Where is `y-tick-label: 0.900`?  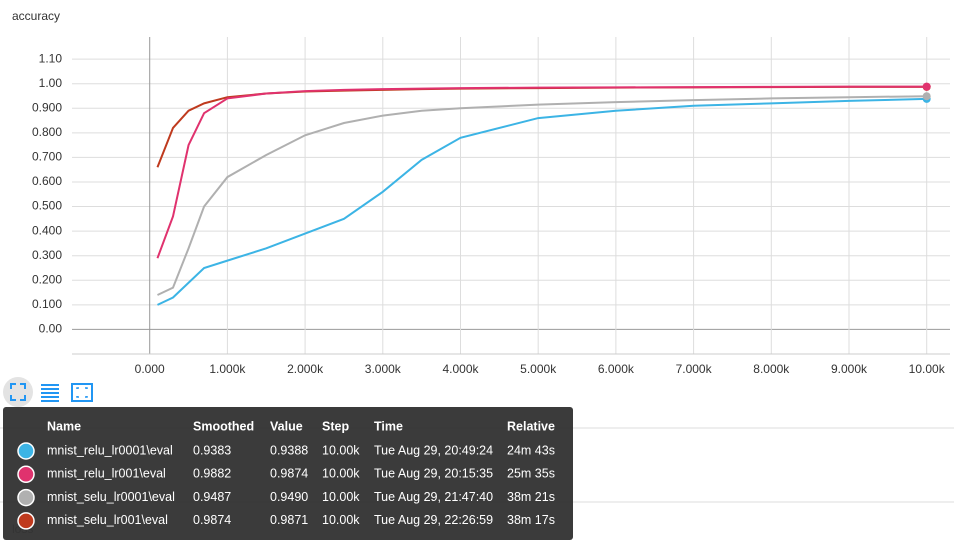 y-tick-label: 0.900 is located at coordinates (47, 107).